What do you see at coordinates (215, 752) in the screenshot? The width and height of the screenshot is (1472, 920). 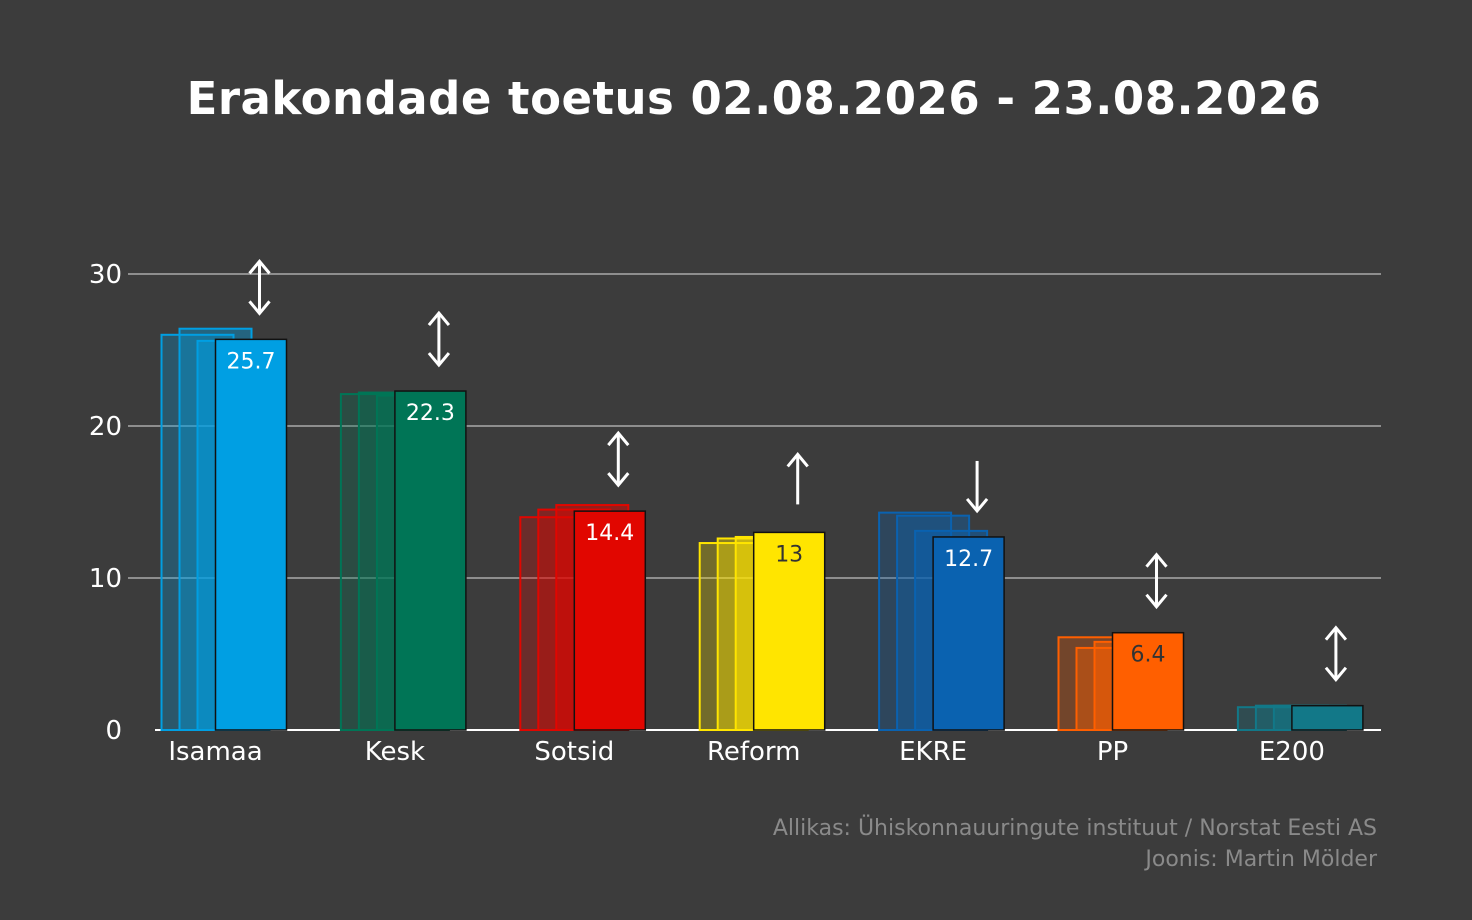 I see `category-label-isamaa: Isamaa` at bounding box center [215, 752].